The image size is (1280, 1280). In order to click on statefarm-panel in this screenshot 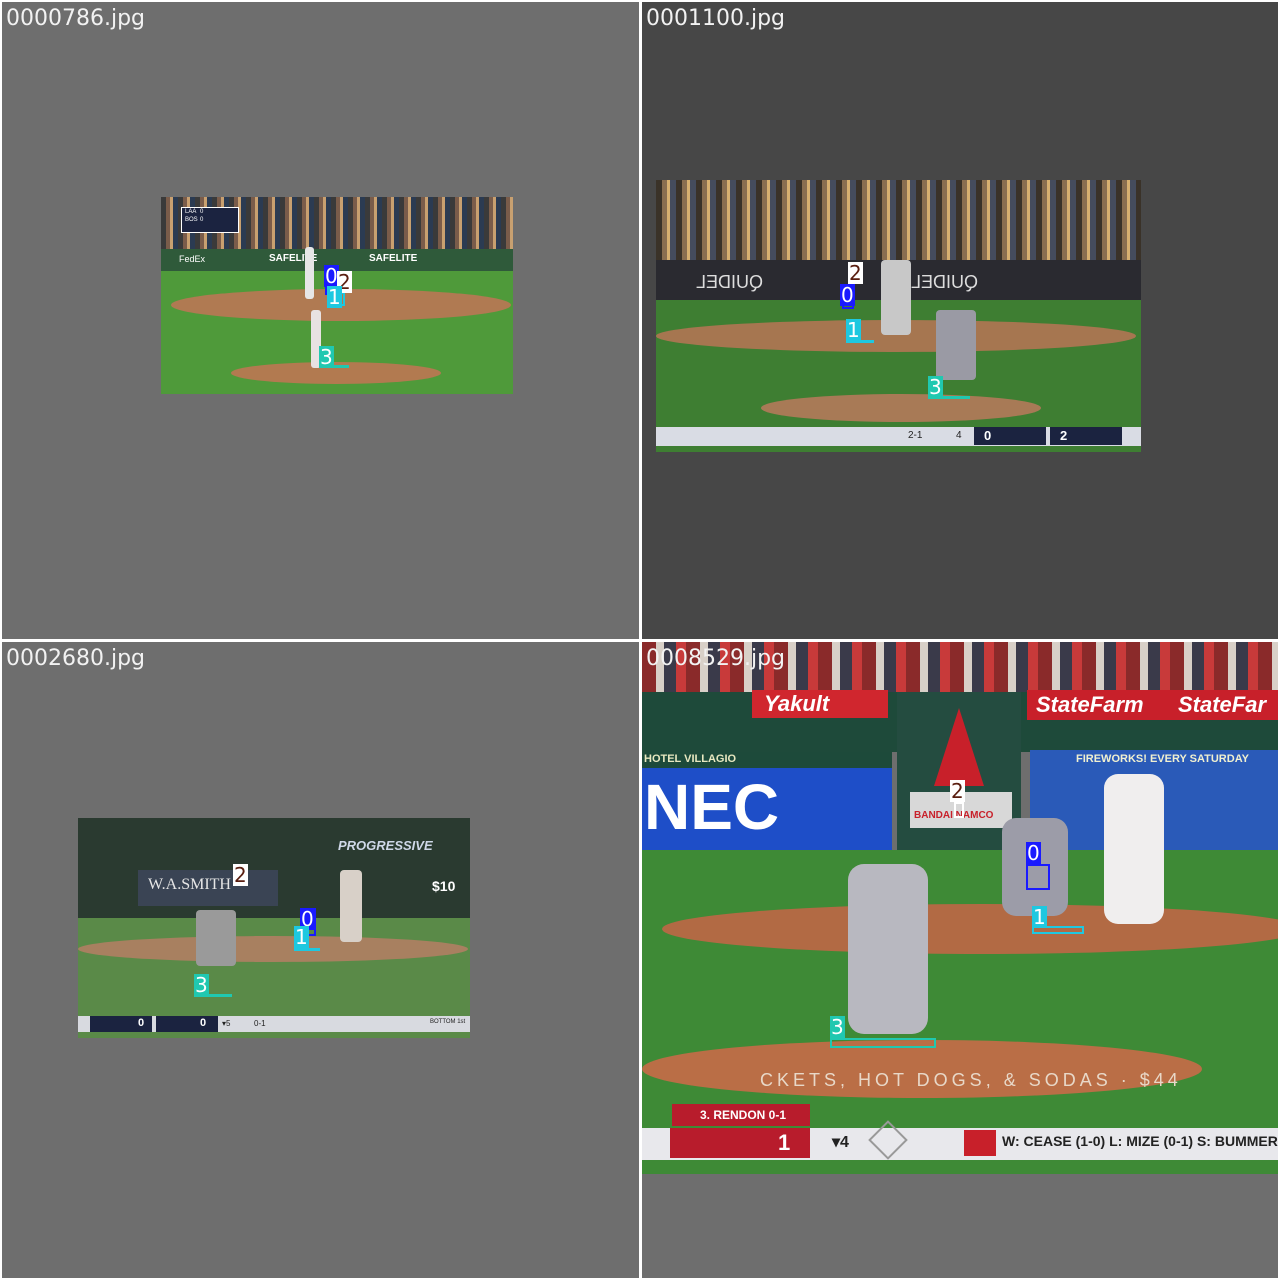, I will do `click(1152, 705)`.